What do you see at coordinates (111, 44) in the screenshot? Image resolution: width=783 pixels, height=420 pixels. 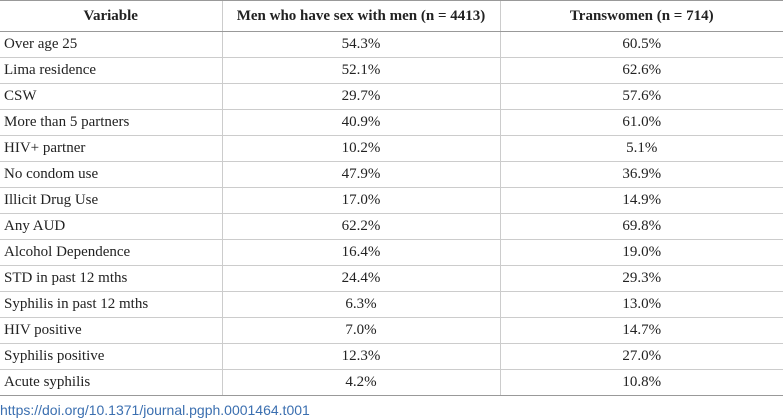 I see `row-label: Over age 25` at bounding box center [111, 44].